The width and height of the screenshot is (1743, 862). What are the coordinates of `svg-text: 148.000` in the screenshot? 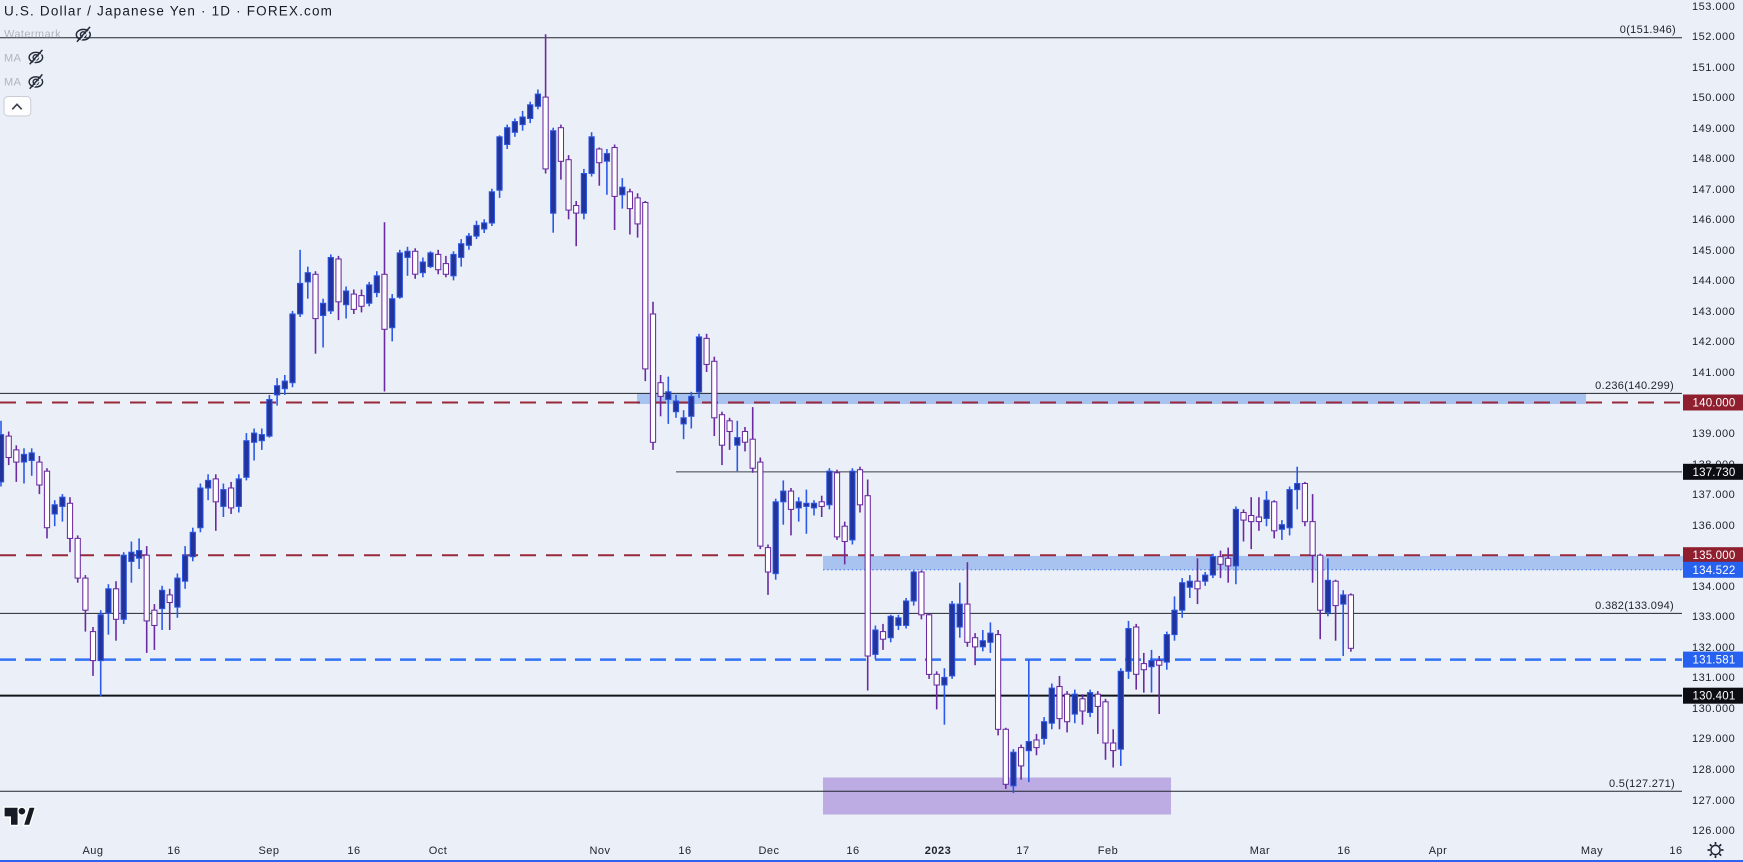 It's located at (1713, 159).